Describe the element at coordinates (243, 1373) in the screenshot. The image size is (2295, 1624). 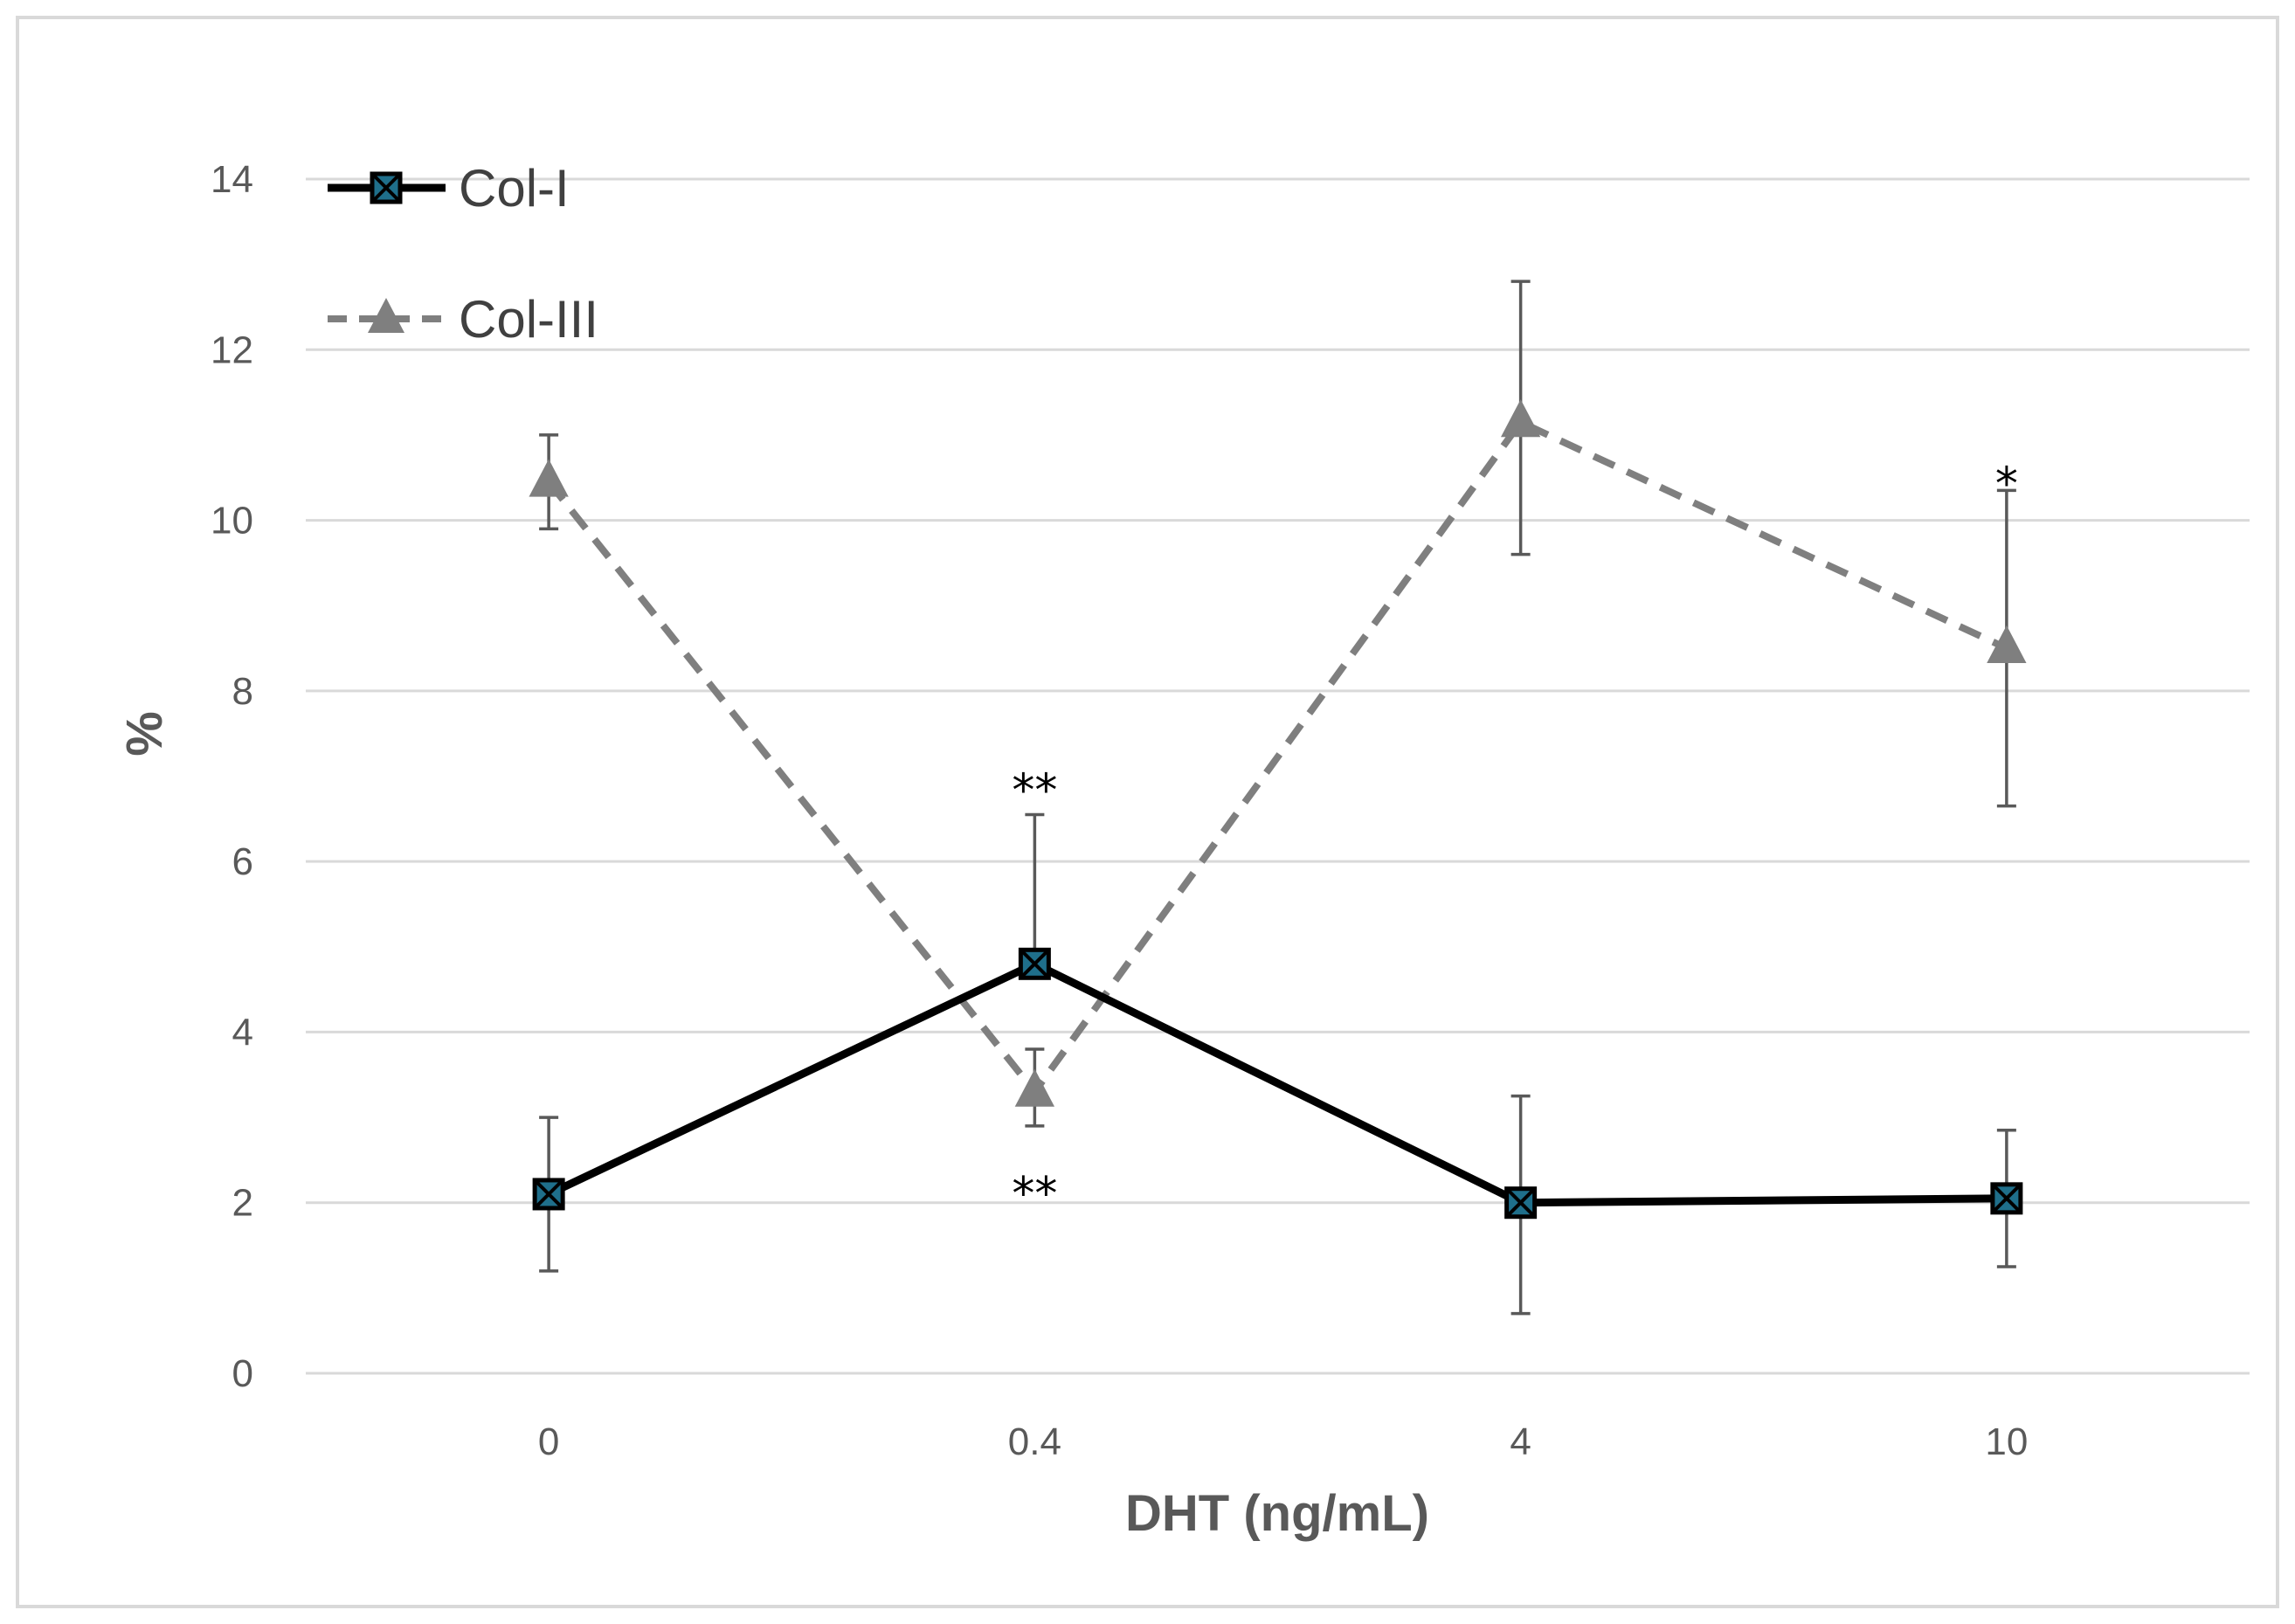
I see `y-tick-label: 0` at that location.